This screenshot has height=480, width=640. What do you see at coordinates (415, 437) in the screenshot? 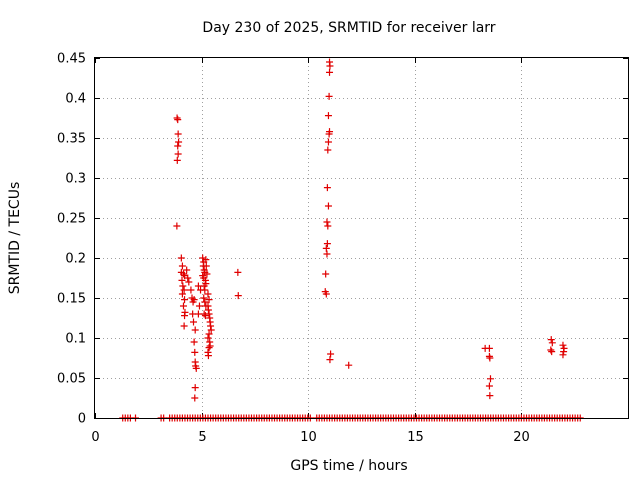
I see `x-tick-label: 15` at bounding box center [415, 437].